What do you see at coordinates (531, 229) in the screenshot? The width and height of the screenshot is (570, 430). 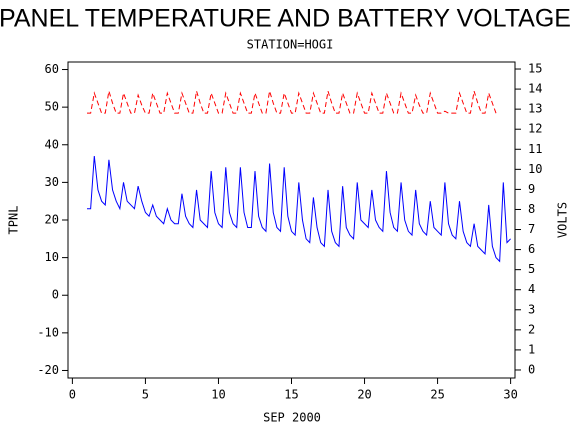 I see `y2-tick-label: 7` at bounding box center [531, 229].